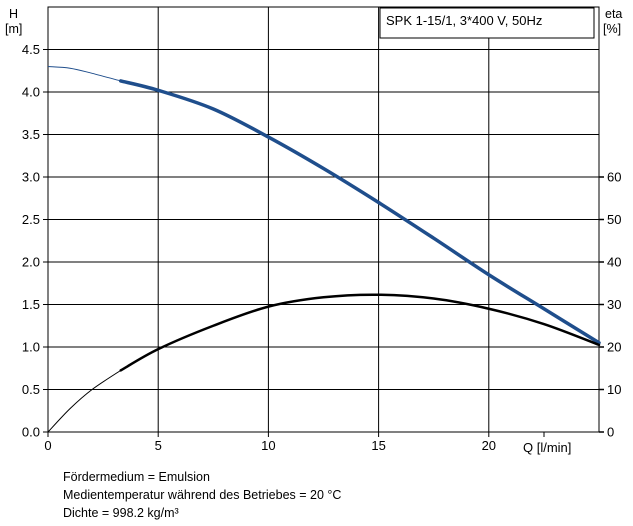 This screenshot has width=633, height=526. Describe the element at coordinates (31, 177) in the screenshot. I see `y-left-tick-label: 3.0` at that location.